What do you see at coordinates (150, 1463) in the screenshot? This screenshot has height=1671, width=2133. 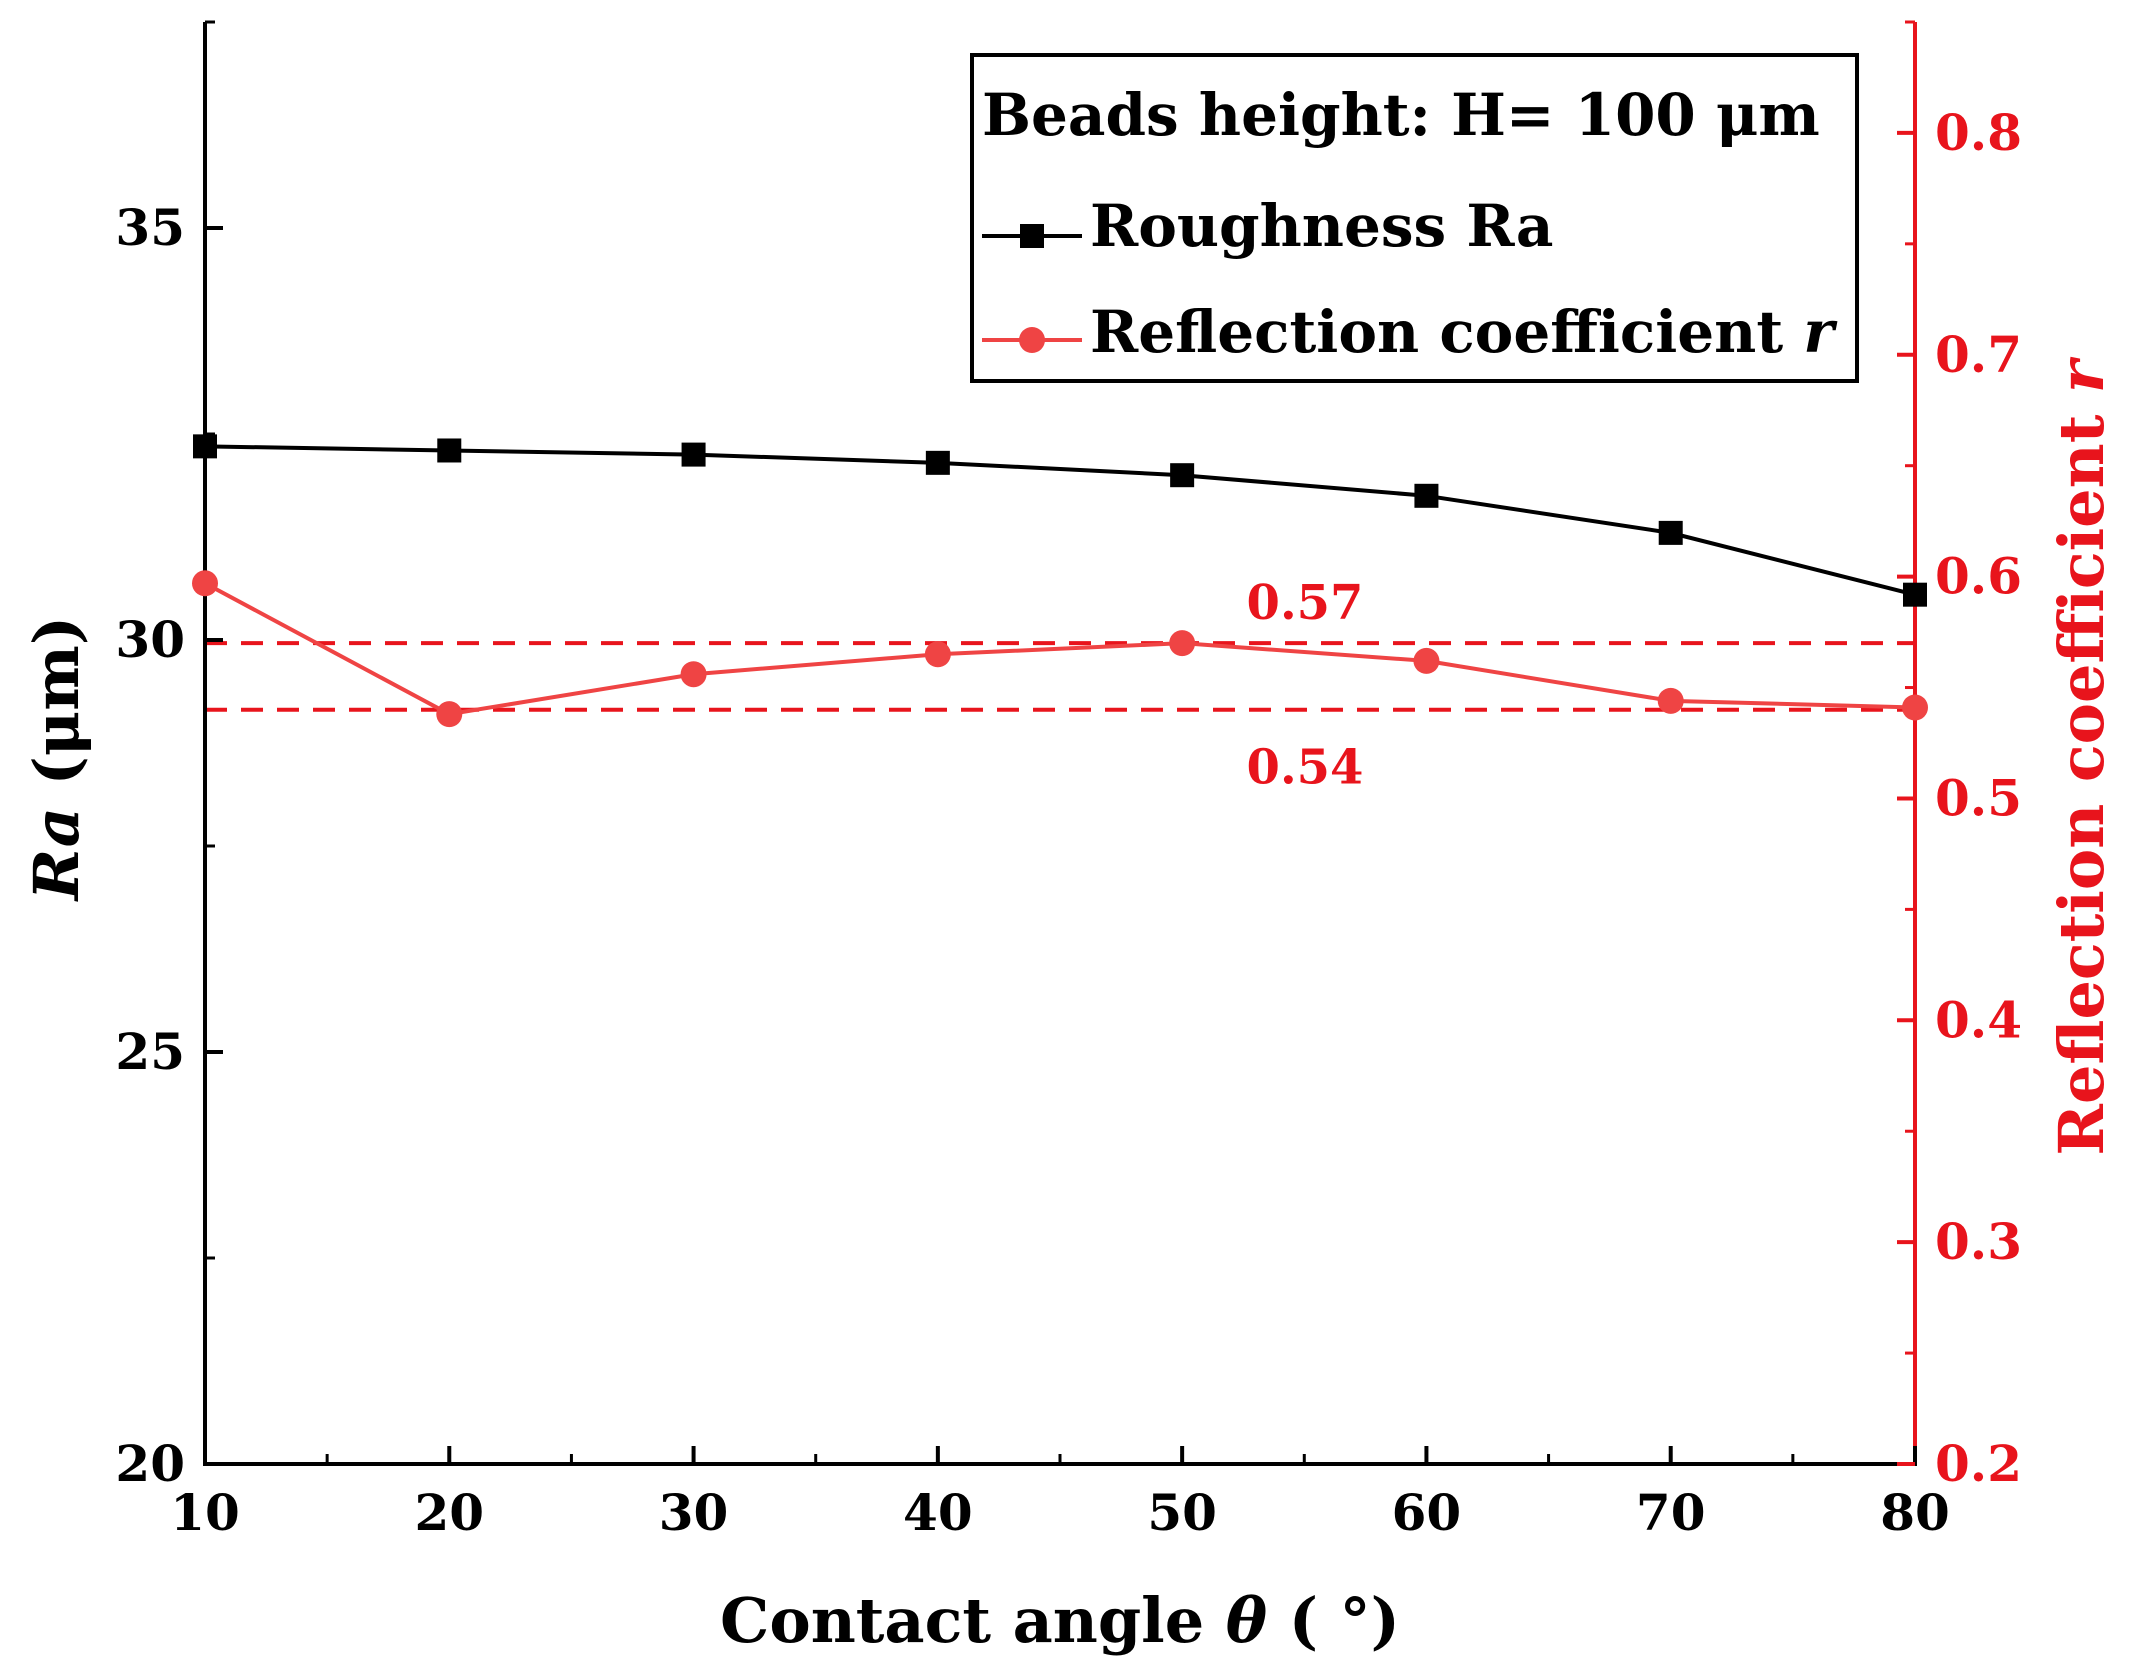 I see `y-left-tick-label-20: 20` at bounding box center [150, 1463].